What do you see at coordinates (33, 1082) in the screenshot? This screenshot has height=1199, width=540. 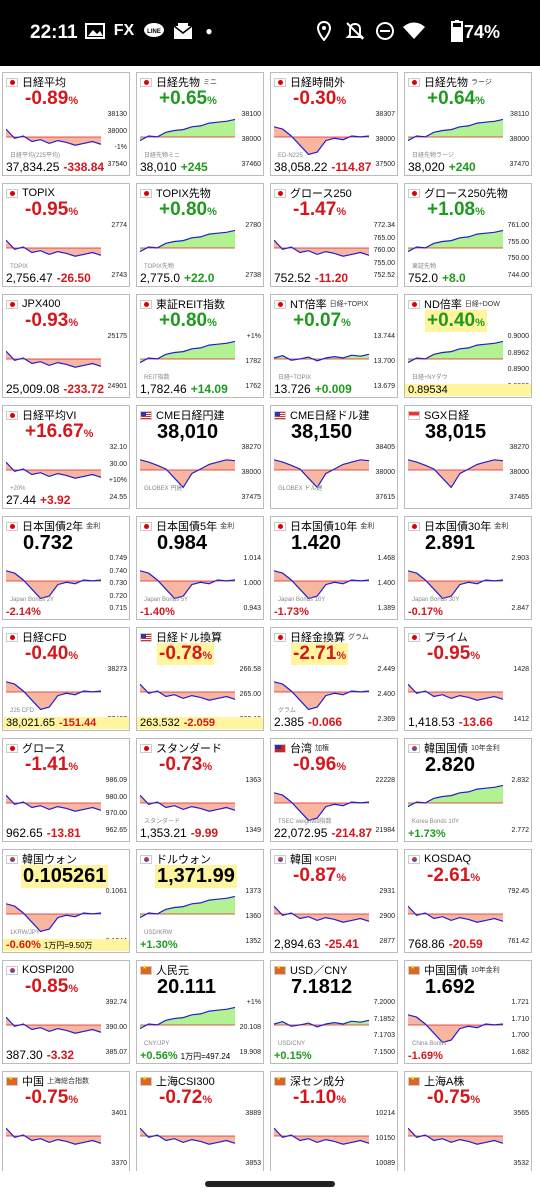 I see `tile-name: 中国` at bounding box center [33, 1082].